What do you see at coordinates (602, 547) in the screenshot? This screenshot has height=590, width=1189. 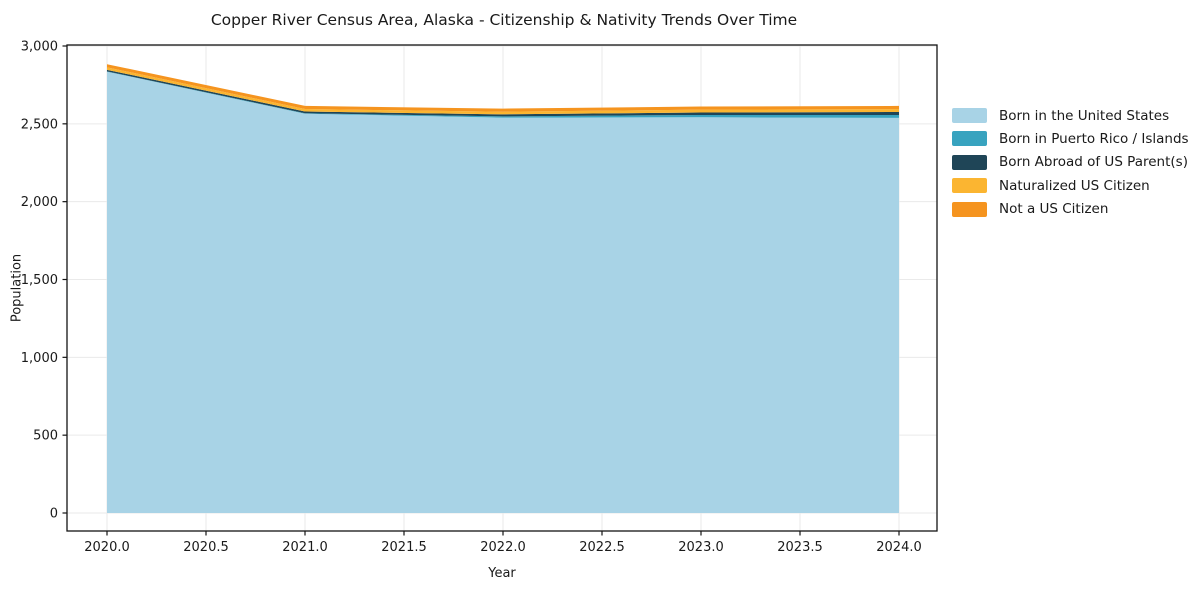 I see `x-tick-label: 2022.5` at bounding box center [602, 547].